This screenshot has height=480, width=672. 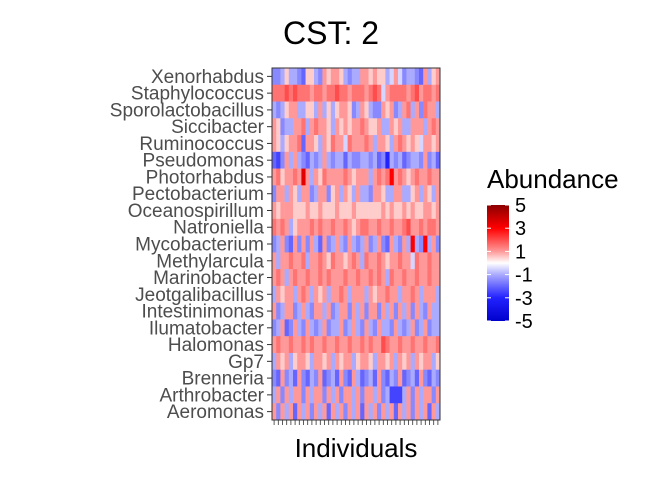 I want to click on legend-ticks: 531-1-3-5, so click(x=510, y=264).